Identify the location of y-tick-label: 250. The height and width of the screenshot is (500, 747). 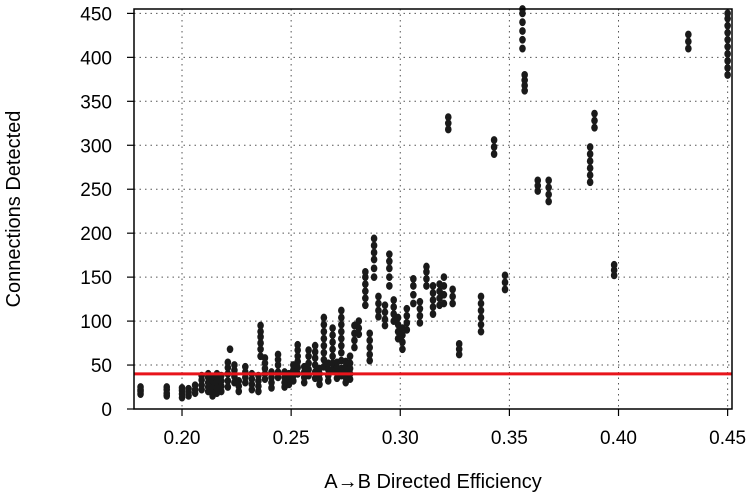
(96, 190).